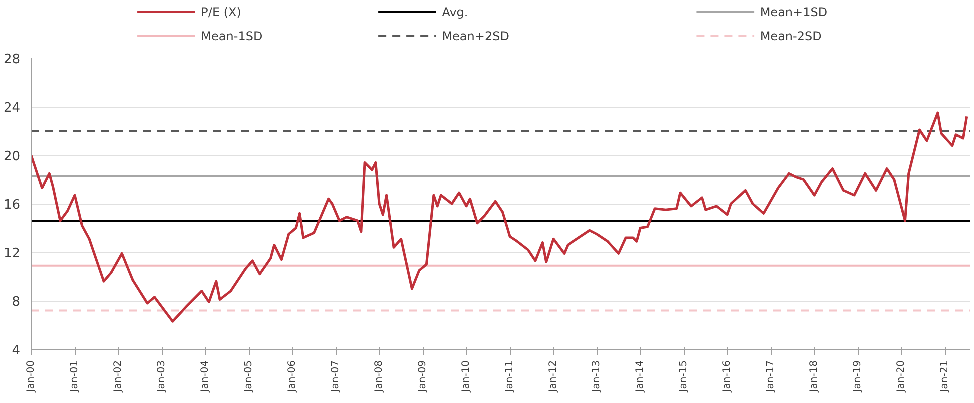 This screenshot has width=974, height=403. Describe the element at coordinates (12, 254) in the screenshot. I see `y-tick-label: 12` at that location.